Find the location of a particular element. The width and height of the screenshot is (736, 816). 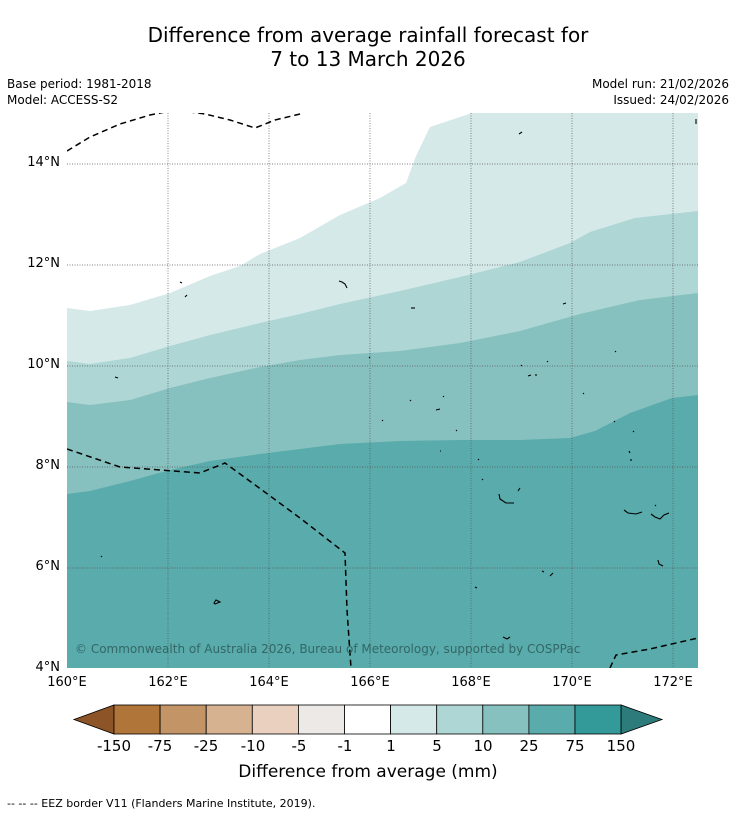

colorbar-tick-label: 25 is located at coordinates (529, 746).